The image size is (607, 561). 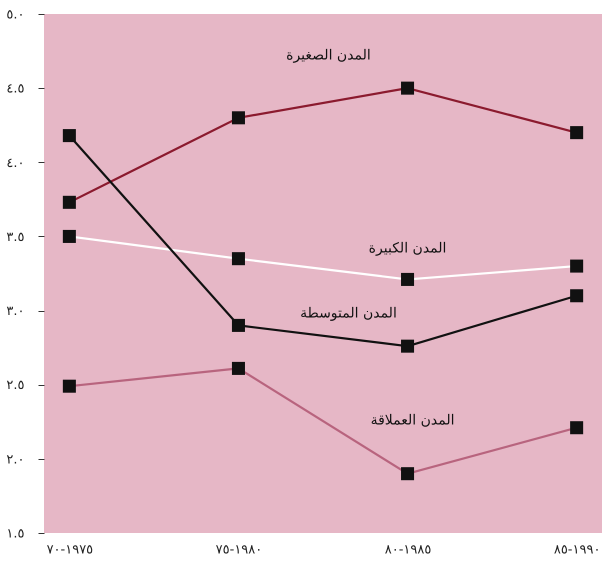 I want to click on x-tick-label: ١٩٨٠-٧٥, so click(x=239, y=550).